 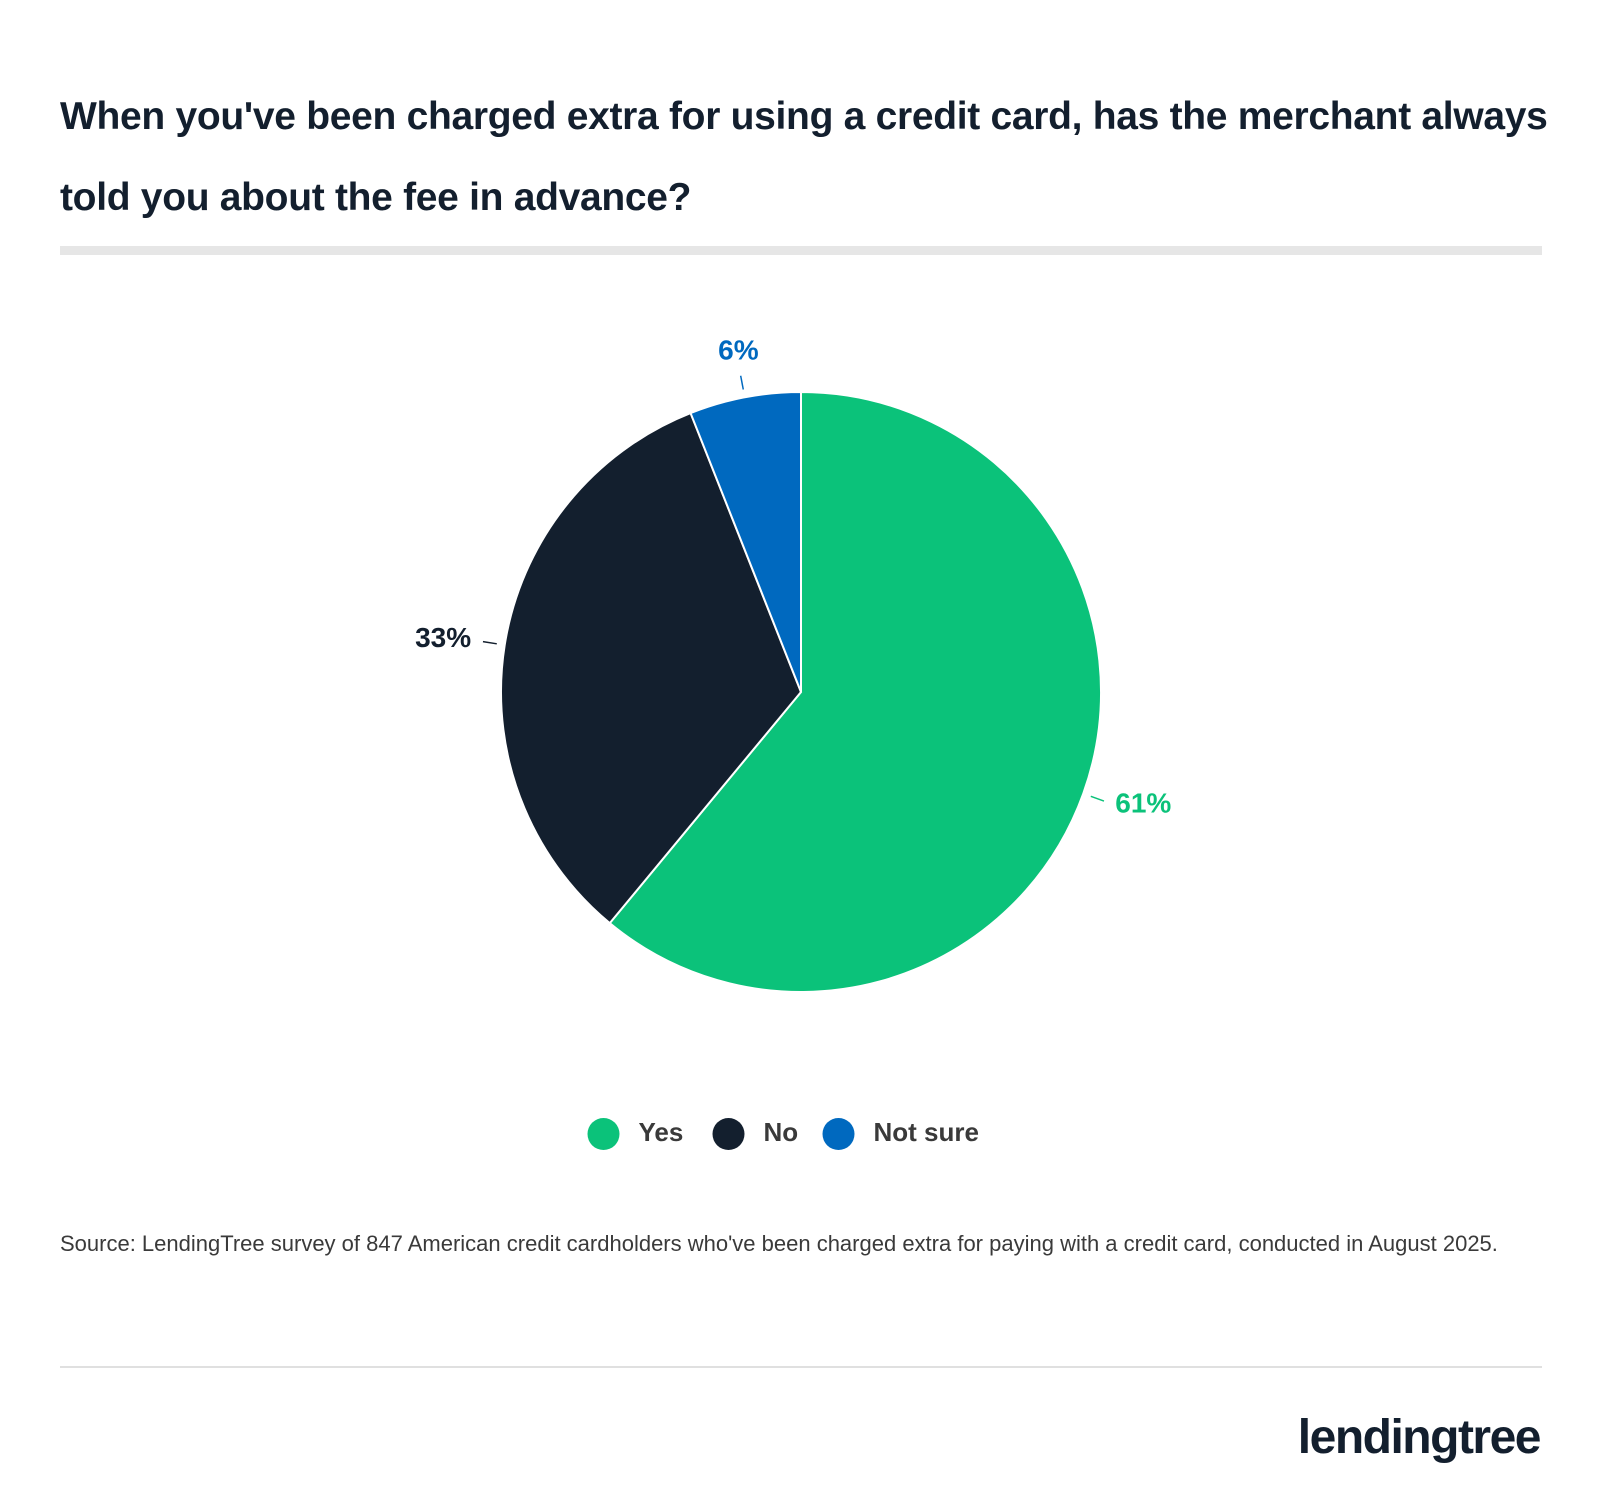 I want to click on footer-rule, so click(x=801, y=1367).